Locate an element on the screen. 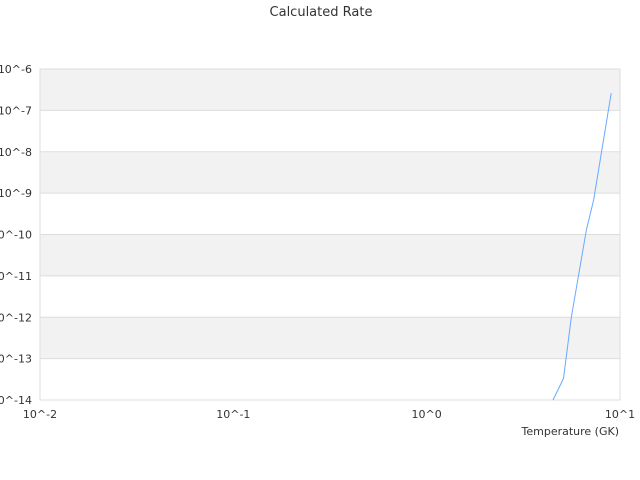 The width and height of the screenshot is (640, 480). x-axis-label: Temperature (GK) is located at coordinates (570, 431).